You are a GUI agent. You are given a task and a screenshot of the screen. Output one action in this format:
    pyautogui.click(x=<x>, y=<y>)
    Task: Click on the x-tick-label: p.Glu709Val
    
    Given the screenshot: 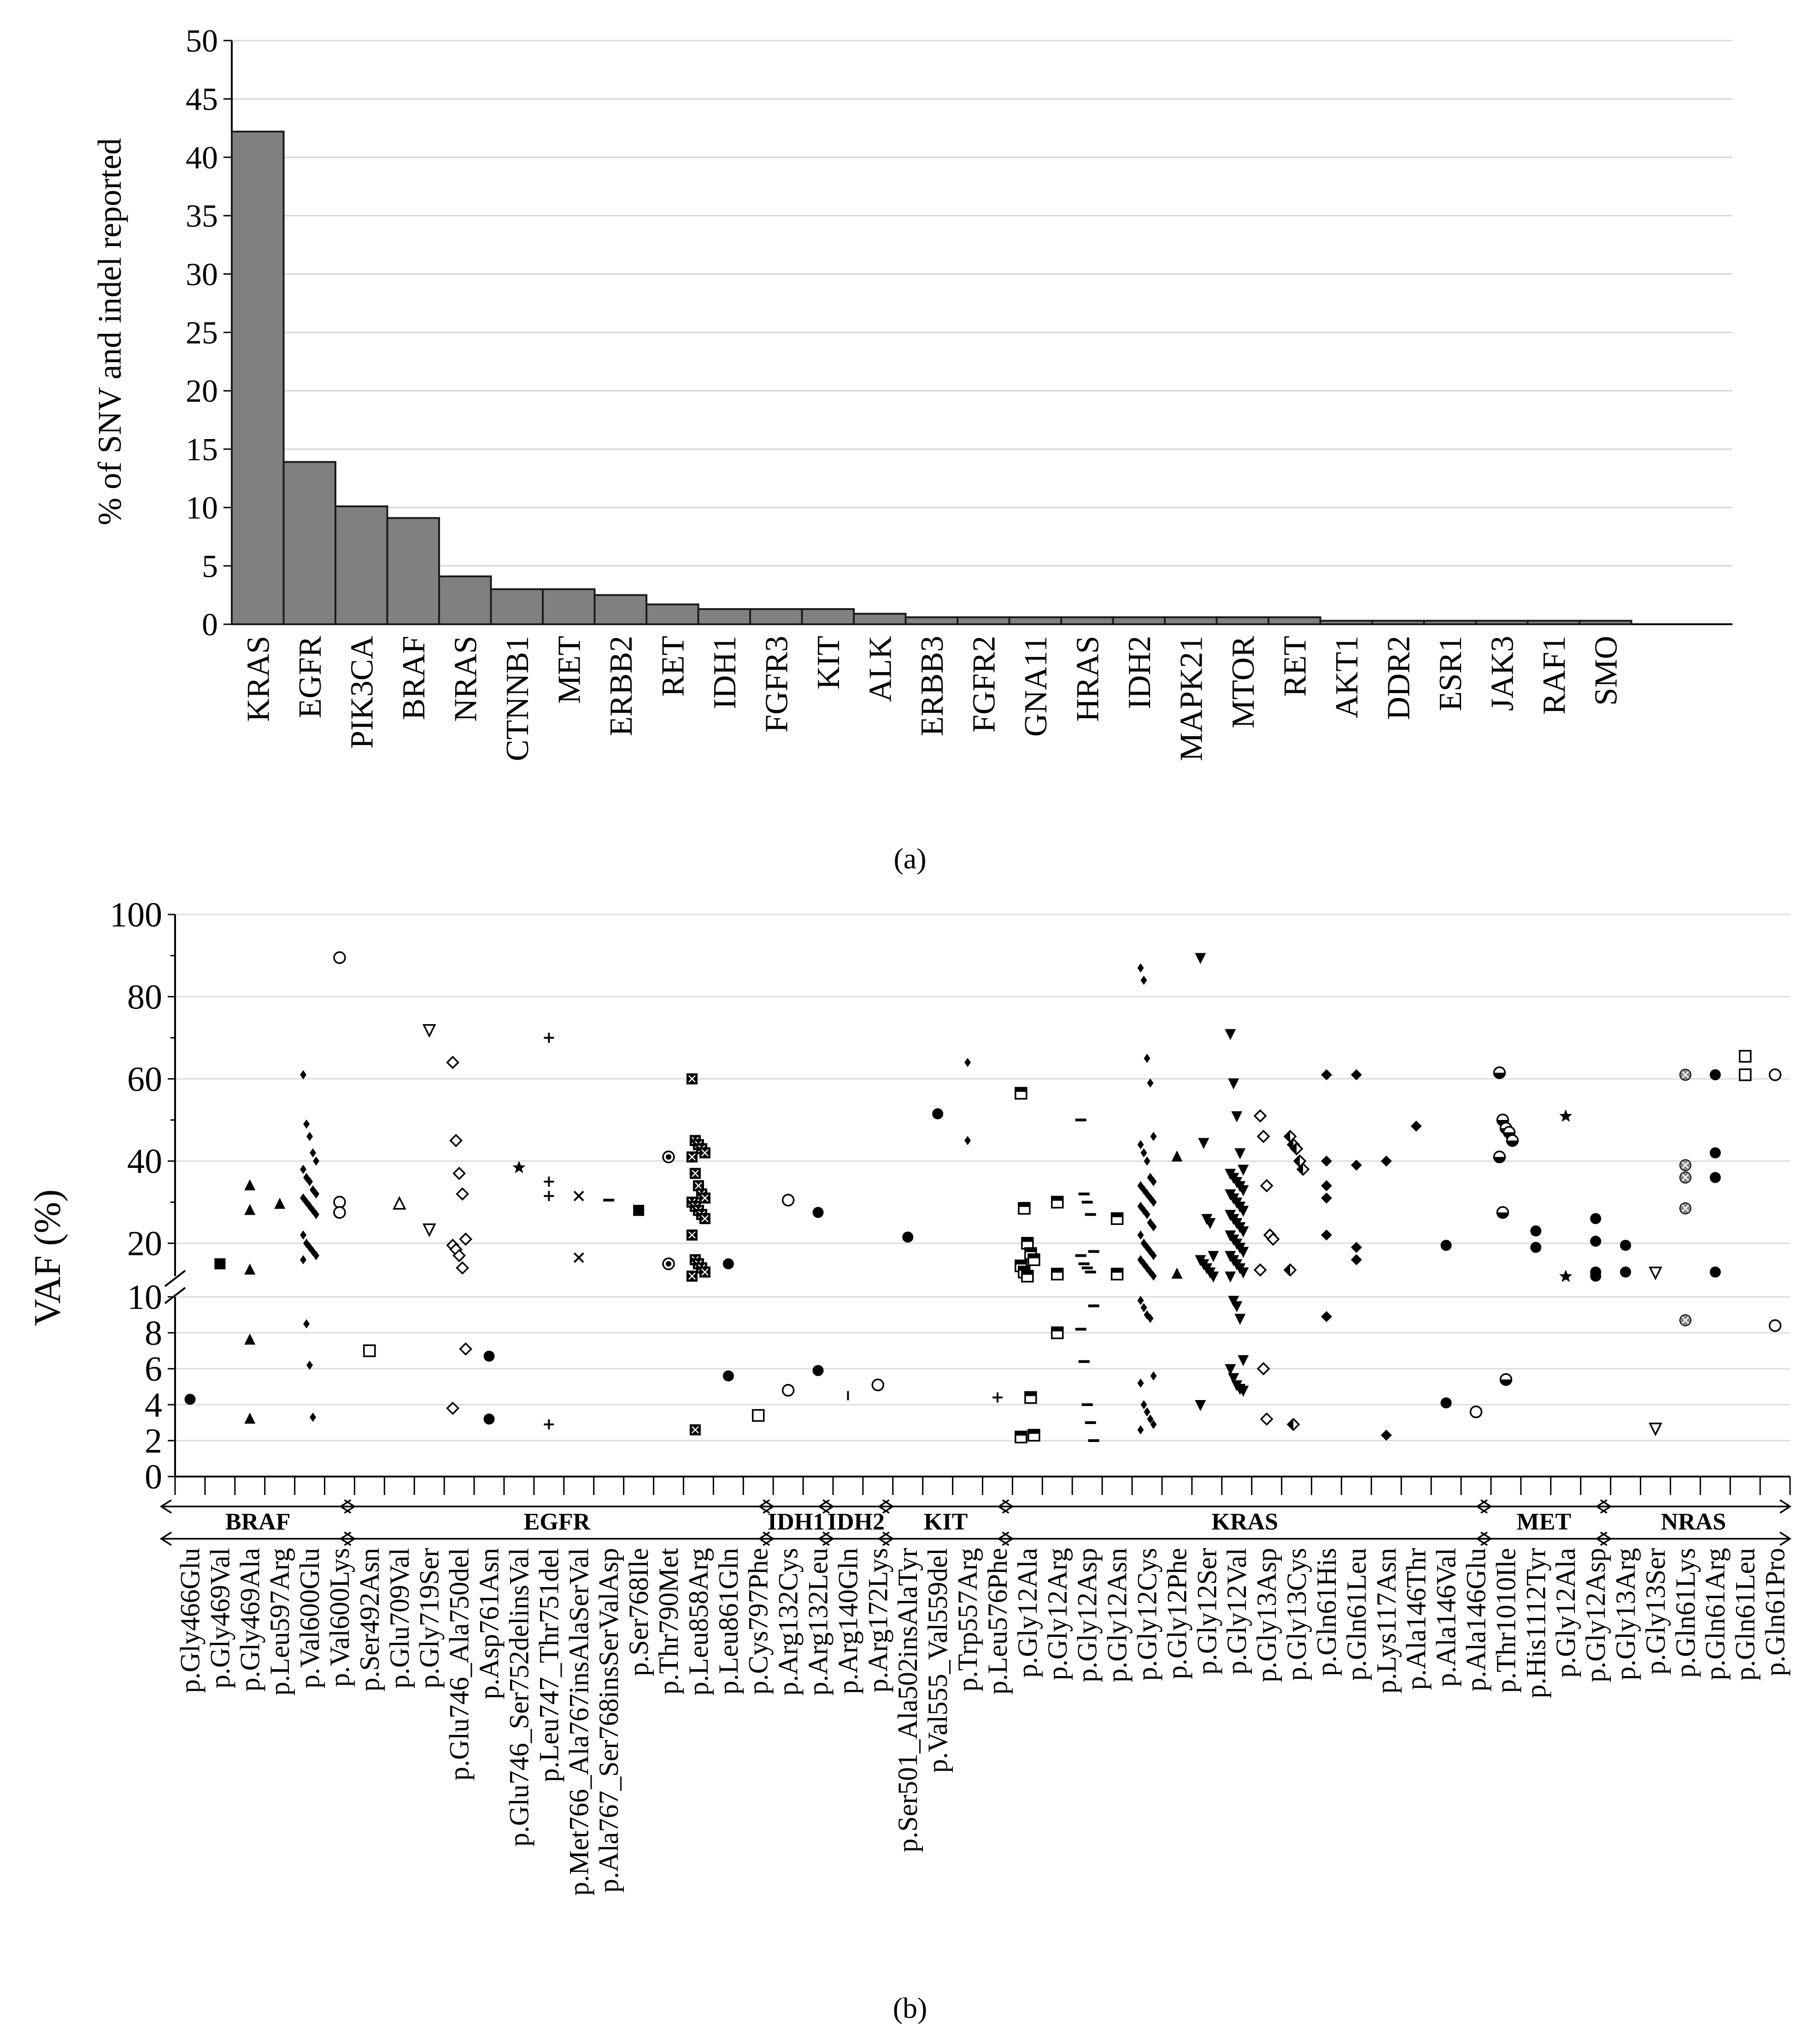 What is the action you would take?
    pyautogui.click(x=399, y=1618)
    